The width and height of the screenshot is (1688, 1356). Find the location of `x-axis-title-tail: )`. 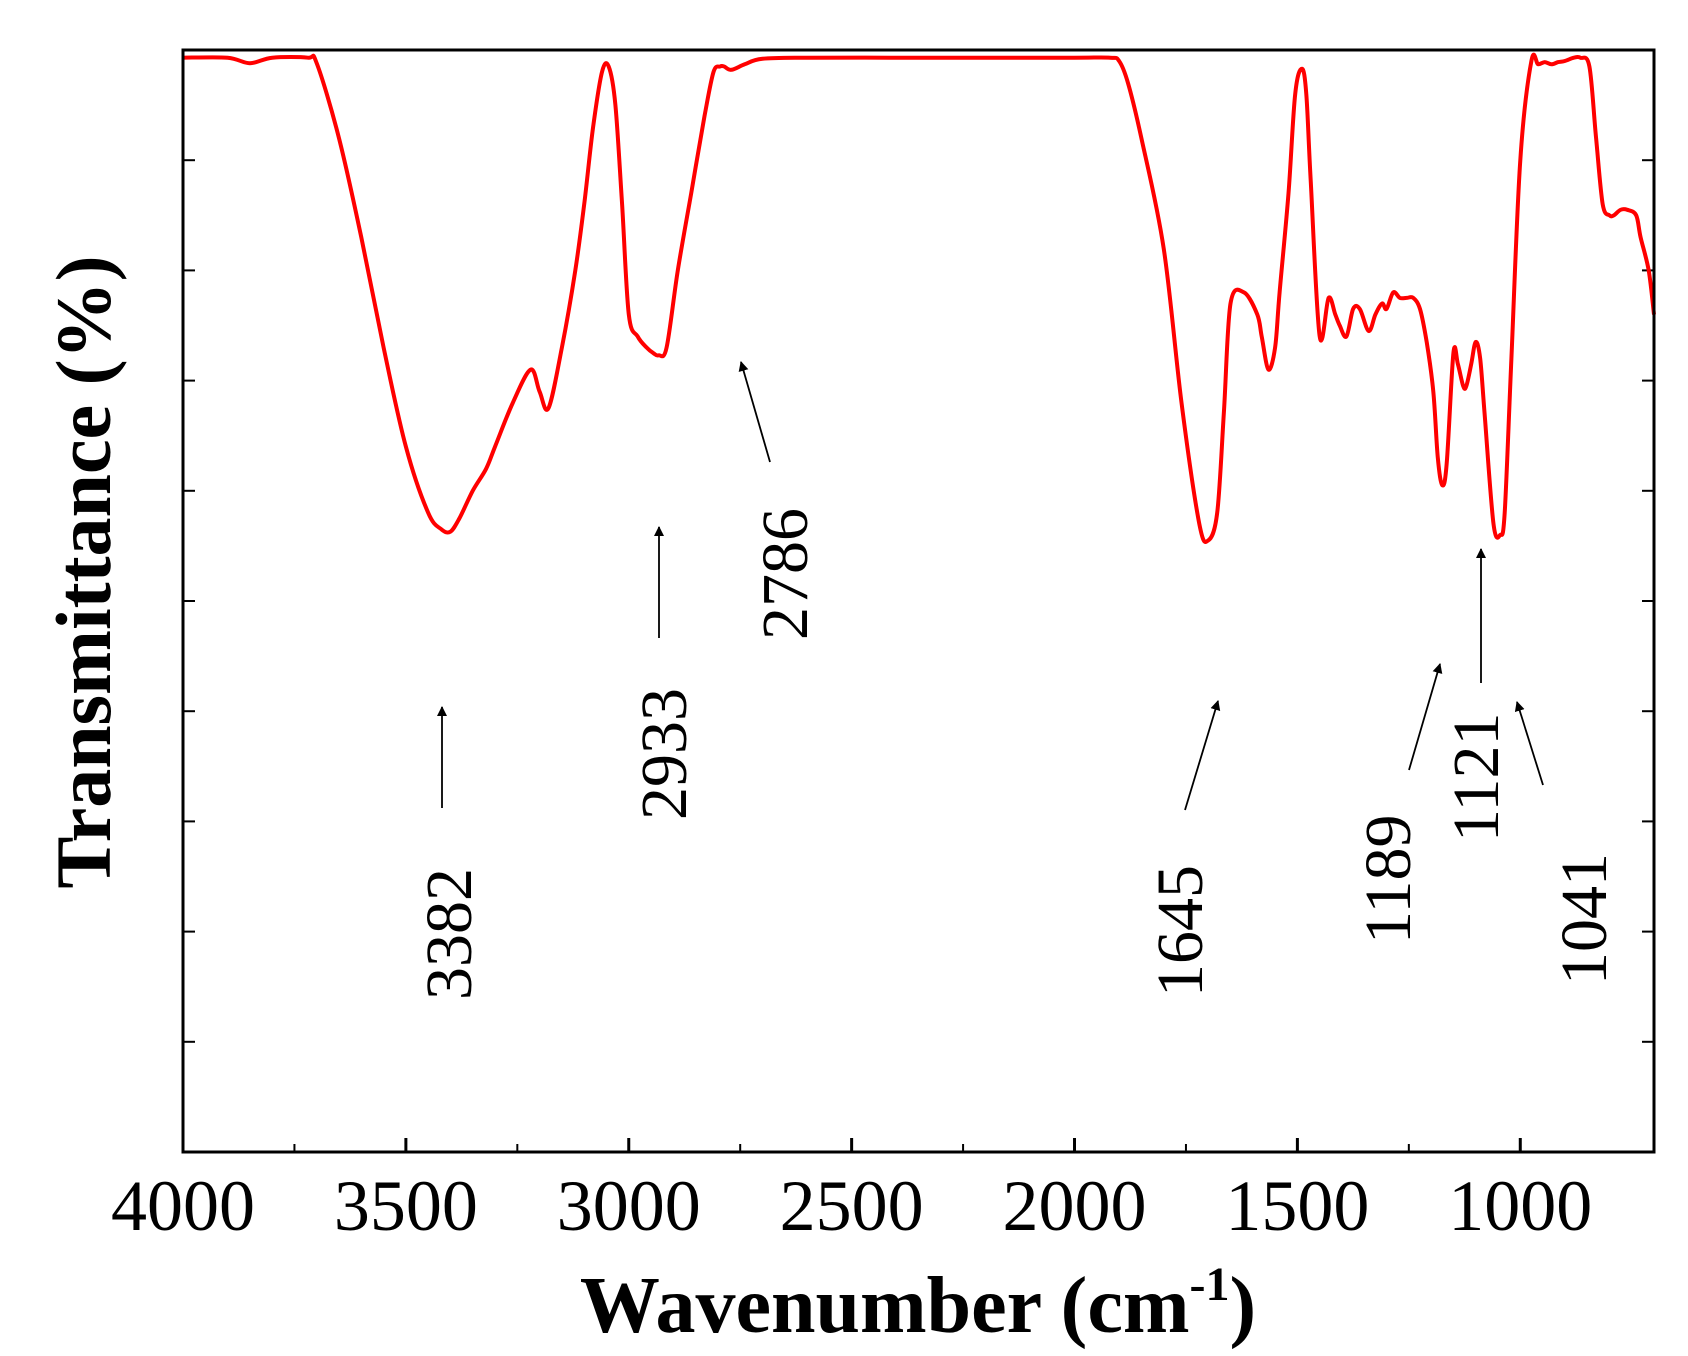

x-axis-title-tail: ) is located at coordinates (1242, 1306).